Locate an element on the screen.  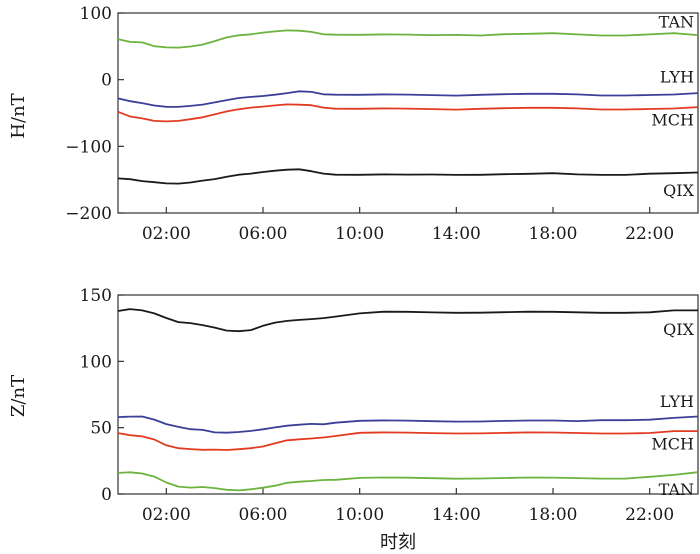
z-y-tick-label: 0 is located at coordinates (106, 495).